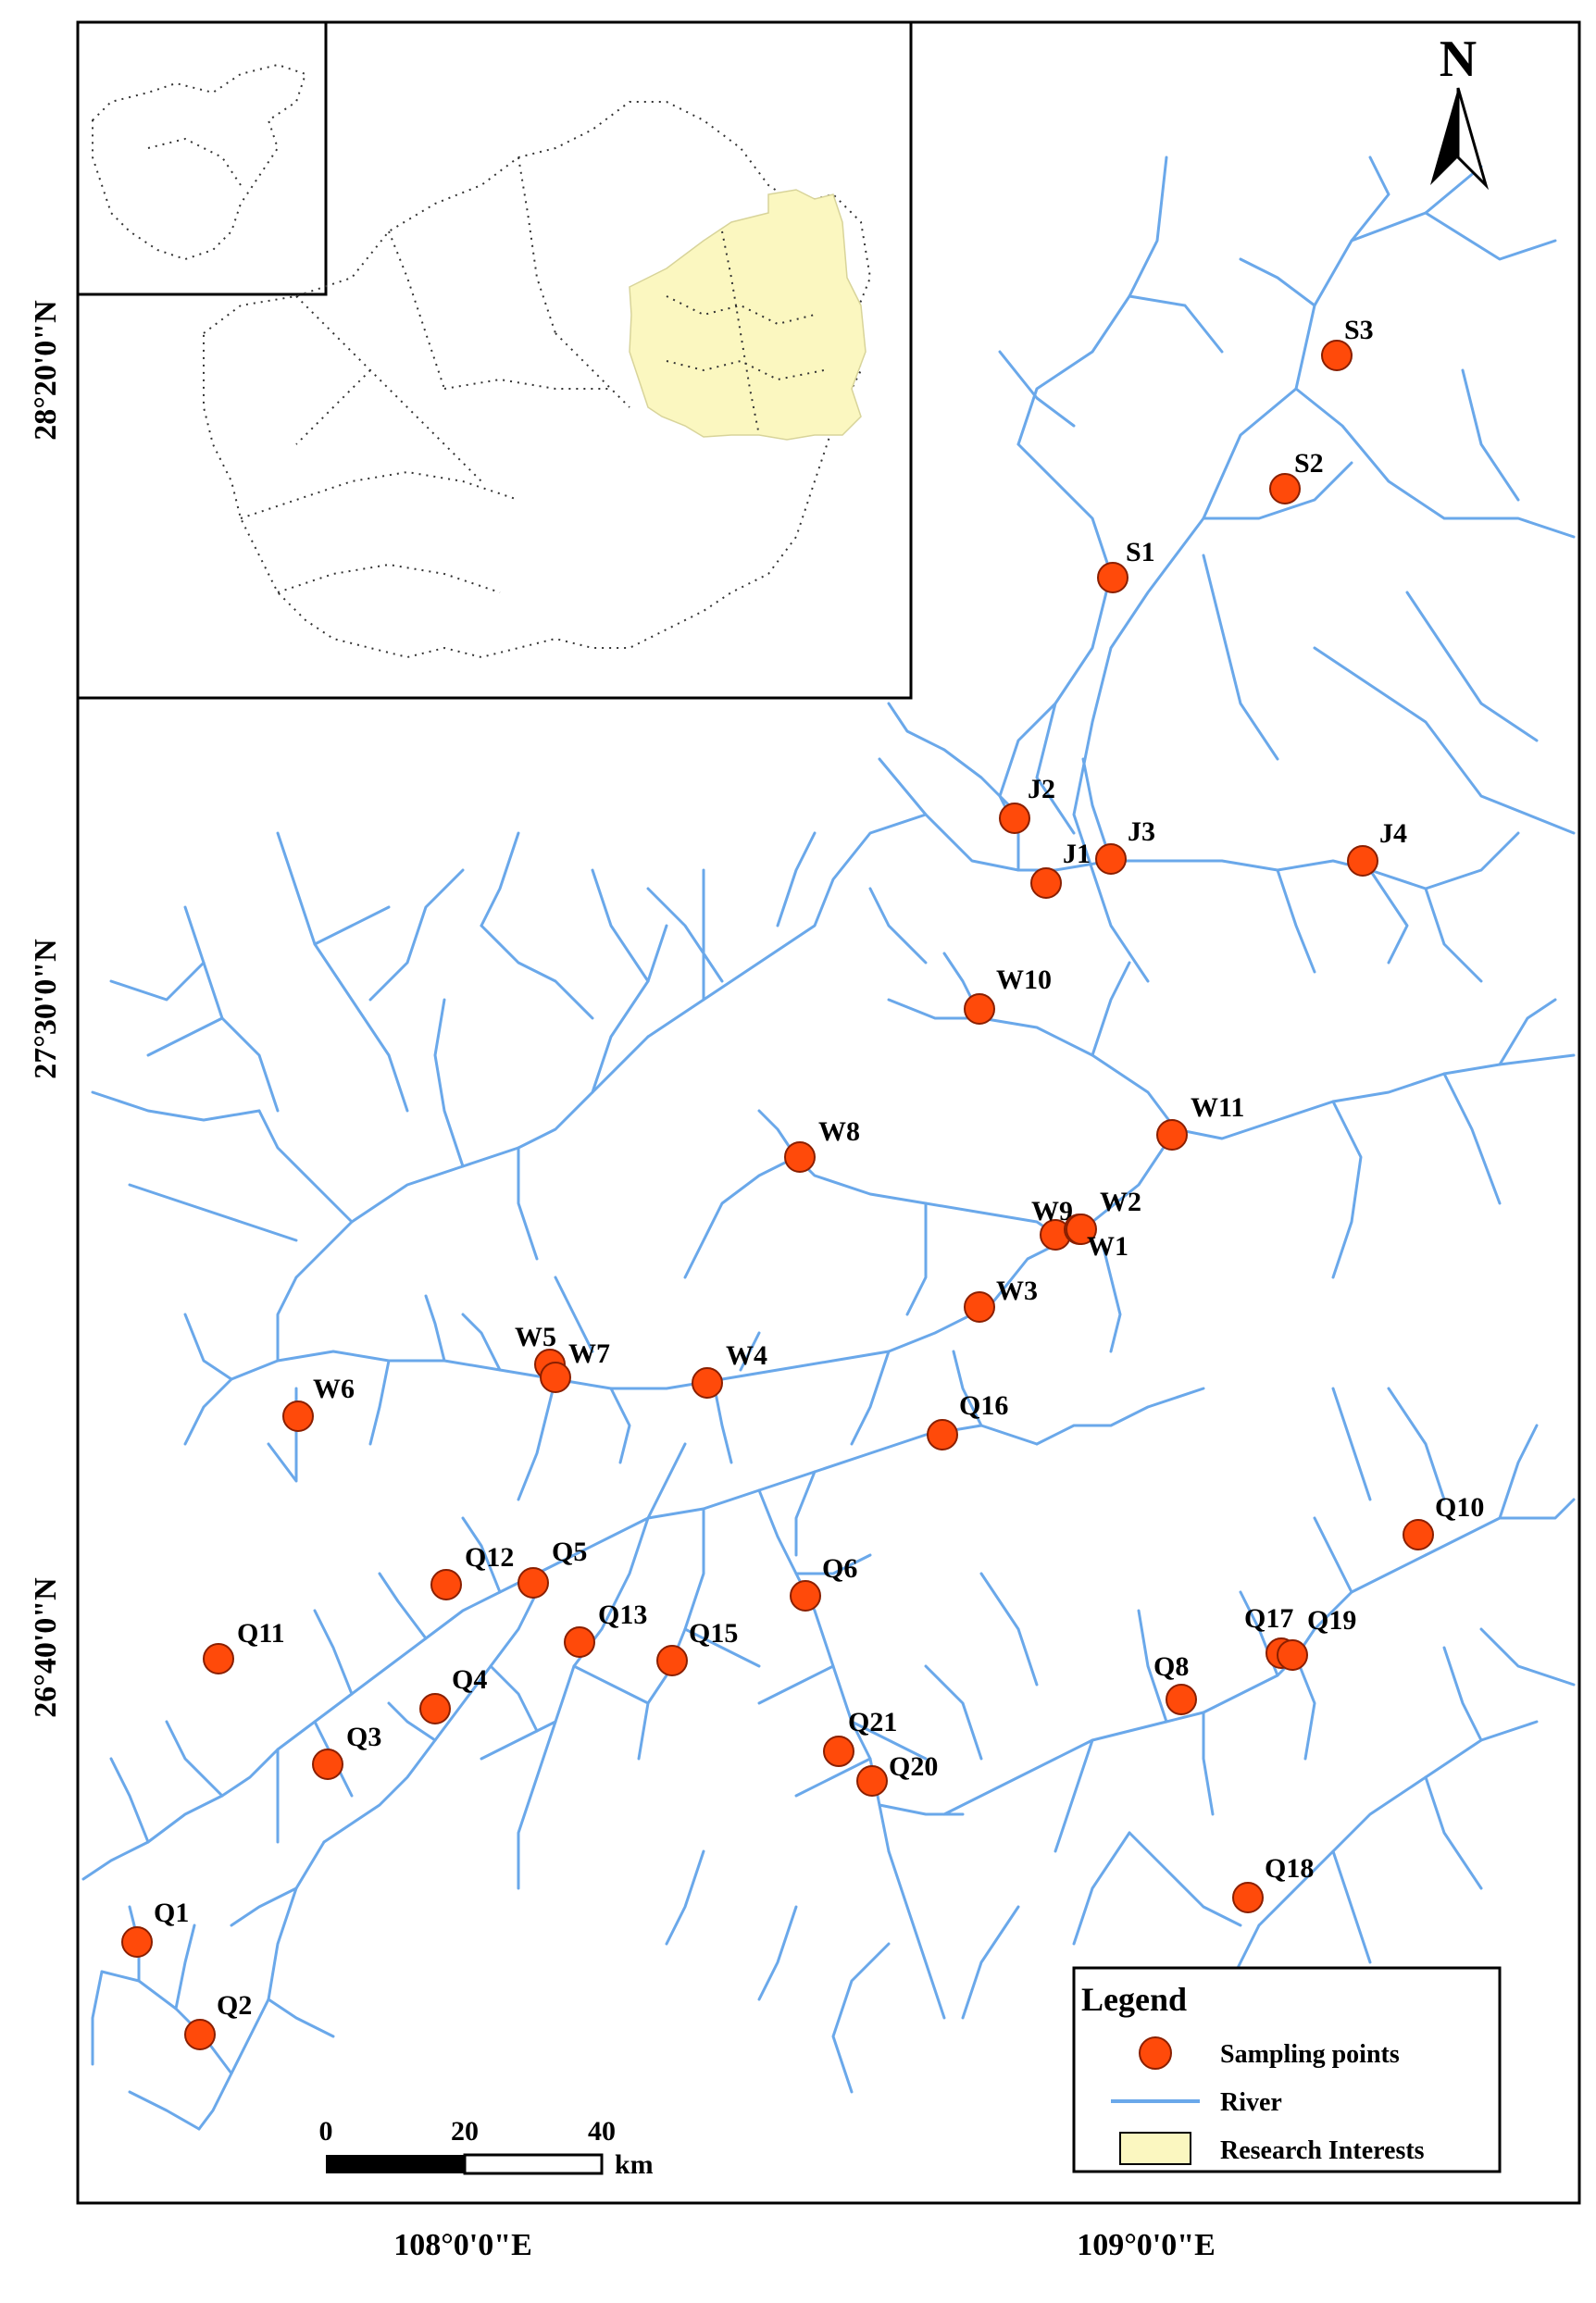 The height and width of the screenshot is (2303, 1596). Describe the element at coordinates (1268, 1618) in the screenshot. I see `sampling-point-label-q17: Q17` at that location.